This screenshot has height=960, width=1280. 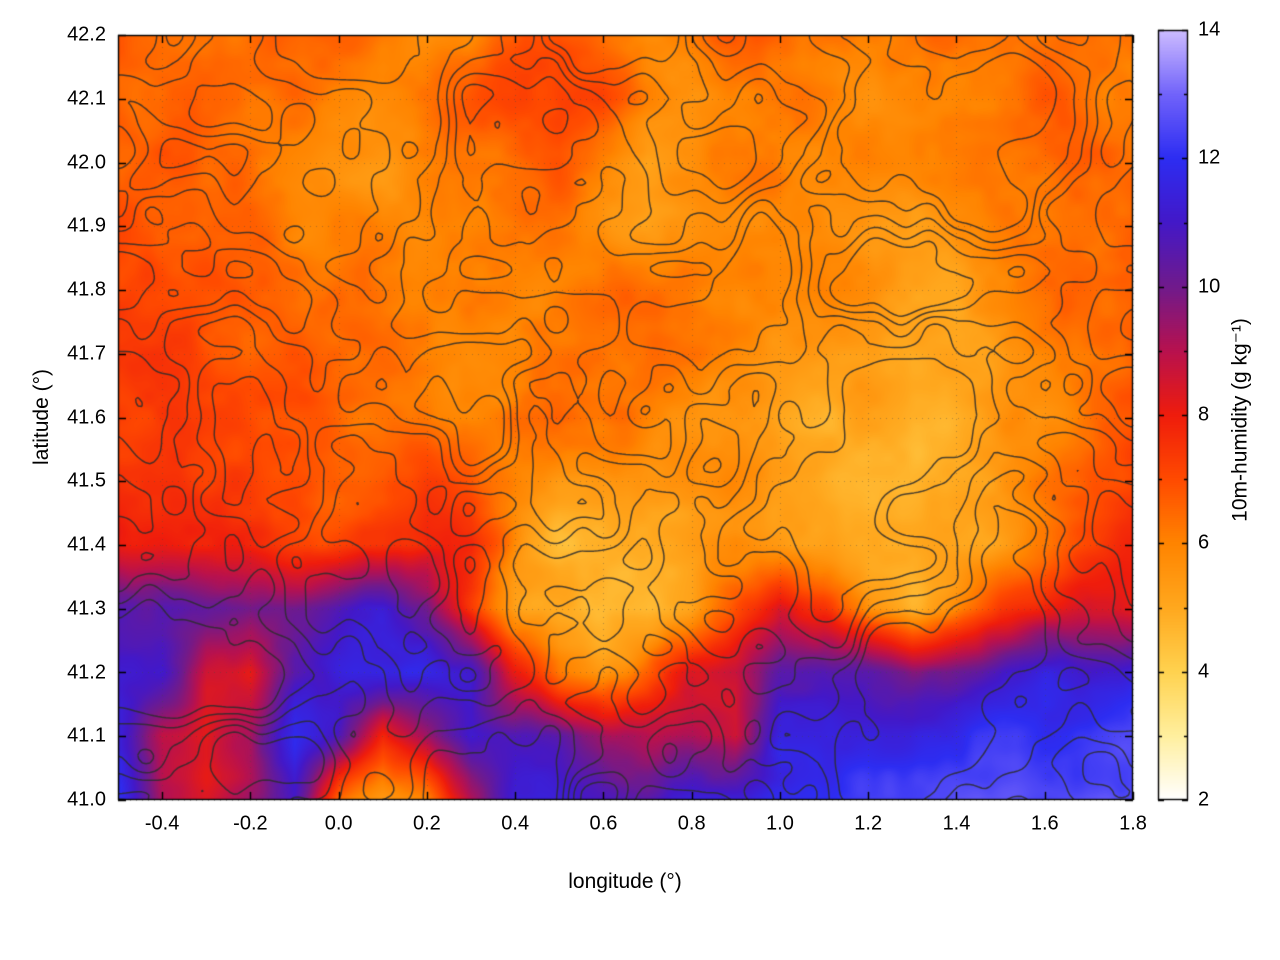 I want to click on colorbar-tick-label: 4, so click(x=1204, y=671).